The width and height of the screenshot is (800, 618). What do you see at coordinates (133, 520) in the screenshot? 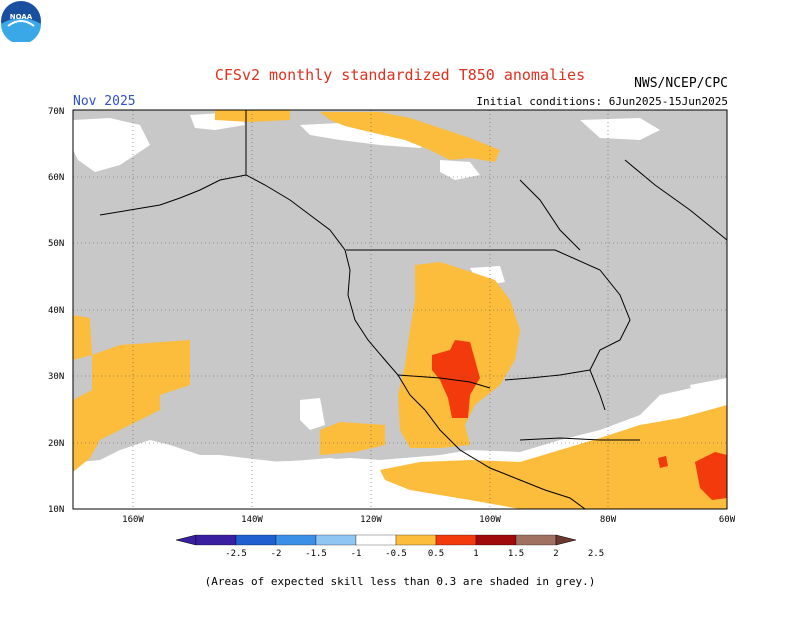
I see `lon-label: 160W` at bounding box center [133, 520].